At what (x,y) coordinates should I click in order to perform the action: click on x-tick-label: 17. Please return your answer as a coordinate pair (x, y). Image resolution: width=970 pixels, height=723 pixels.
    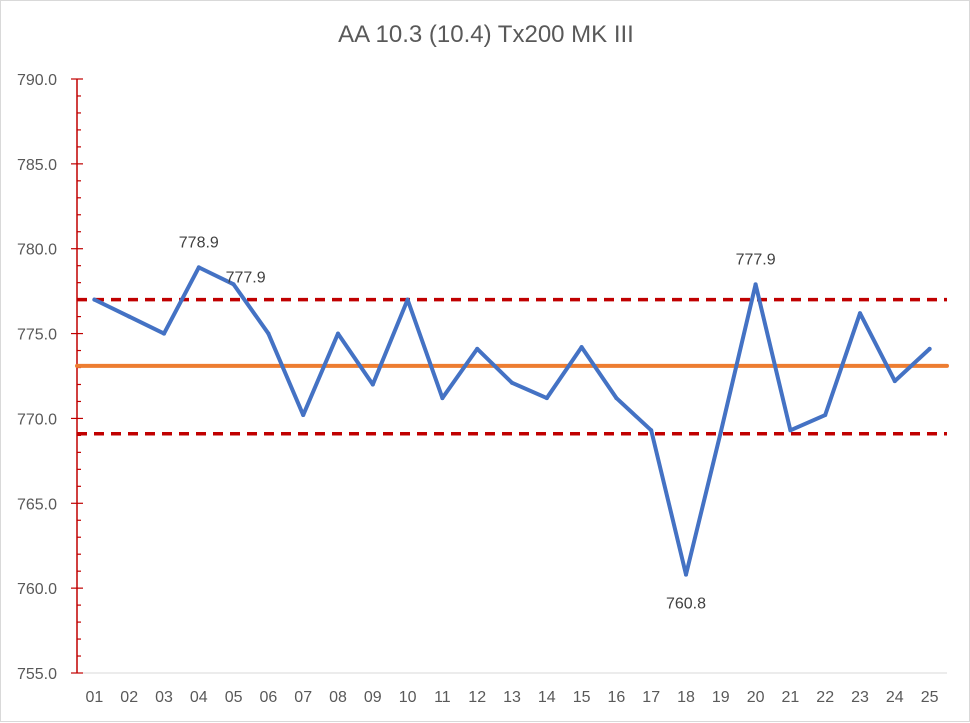
    Looking at the image, I should click on (651, 697).